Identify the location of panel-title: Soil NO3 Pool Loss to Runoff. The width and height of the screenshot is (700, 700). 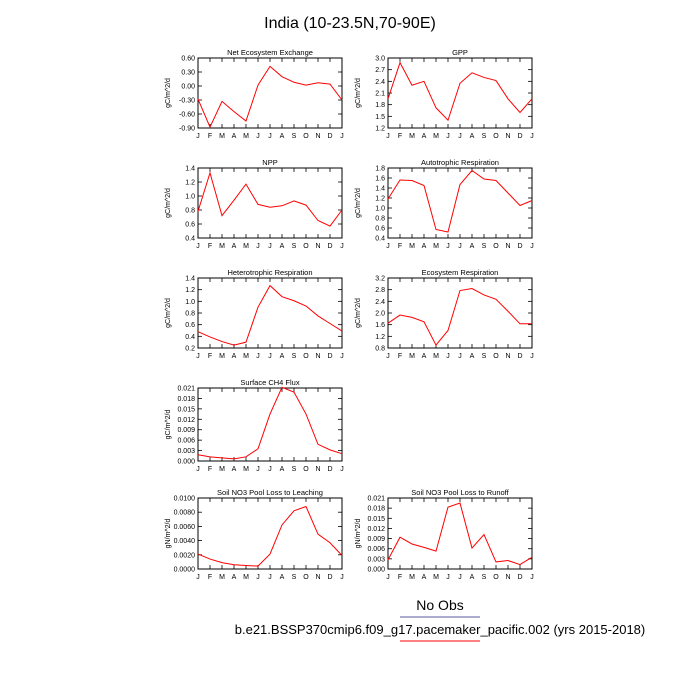
(460, 492).